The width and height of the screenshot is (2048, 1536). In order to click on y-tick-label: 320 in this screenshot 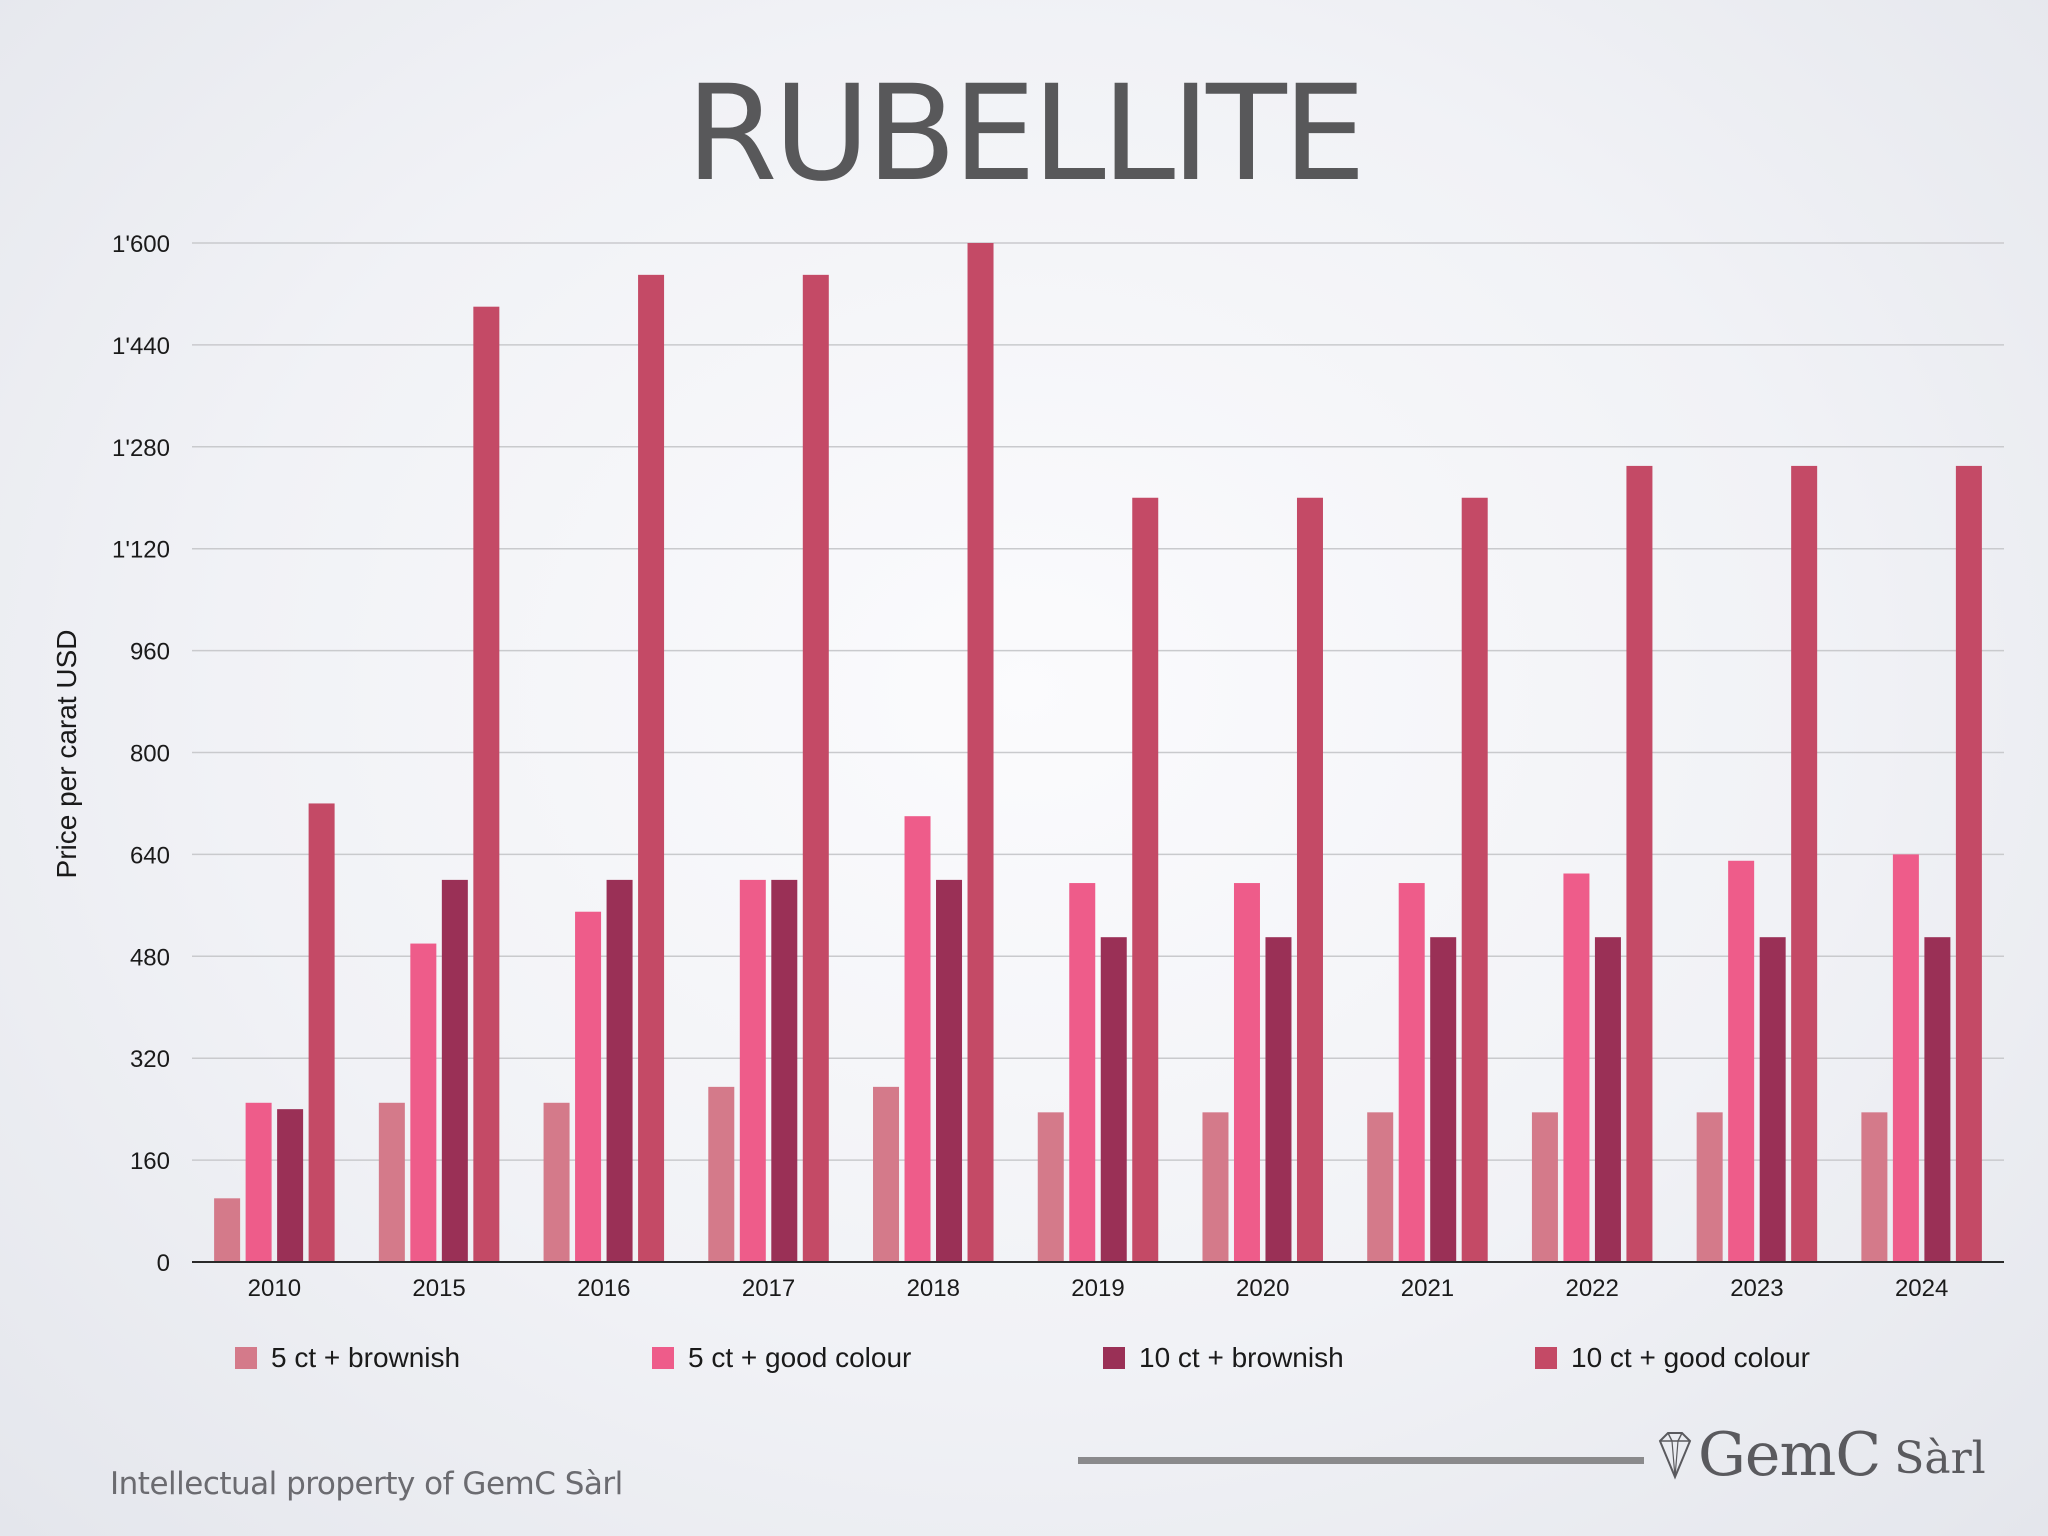, I will do `click(150, 1059)`.